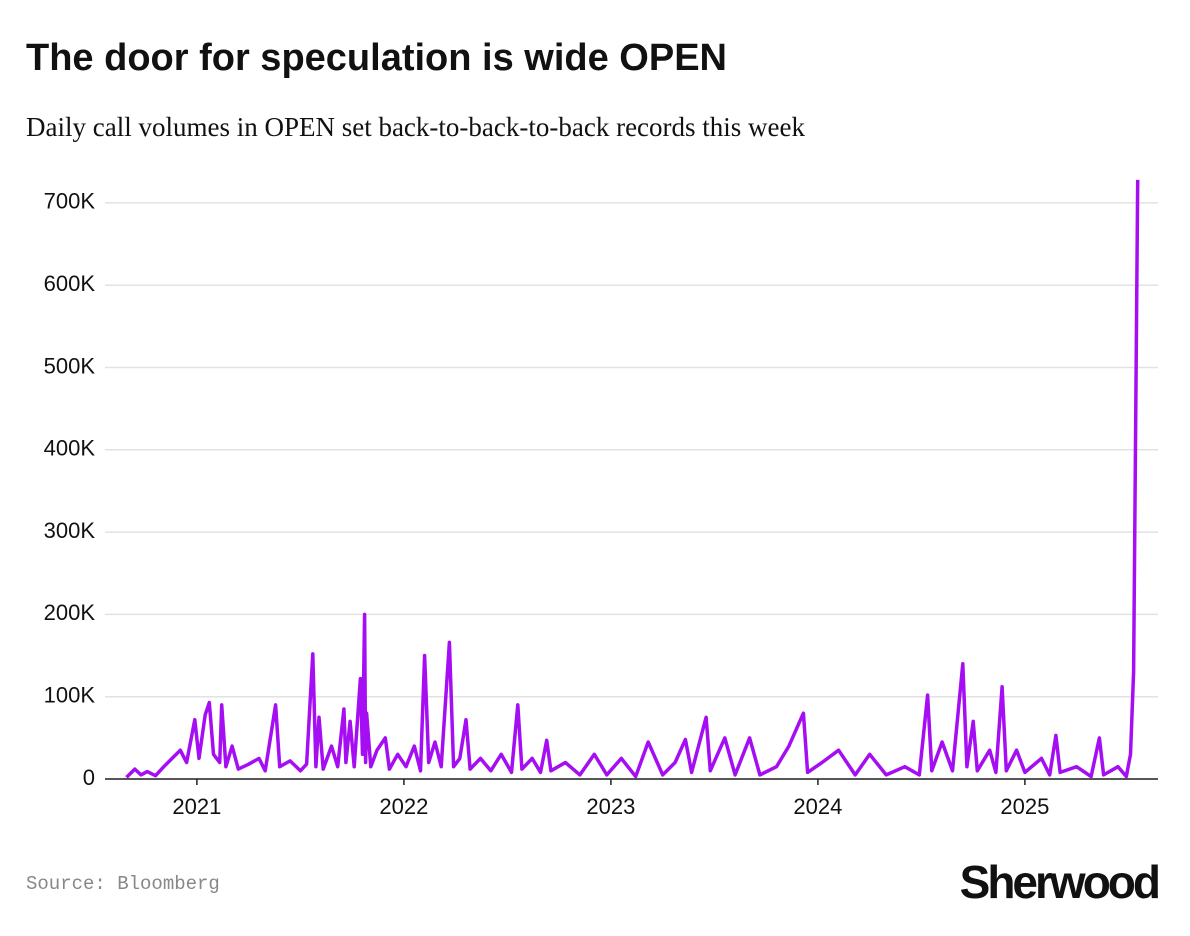 The width and height of the screenshot is (1190, 936). Describe the element at coordinates (70, 612) in the screenshot. I see `y-tick-label: 200K` at that location.